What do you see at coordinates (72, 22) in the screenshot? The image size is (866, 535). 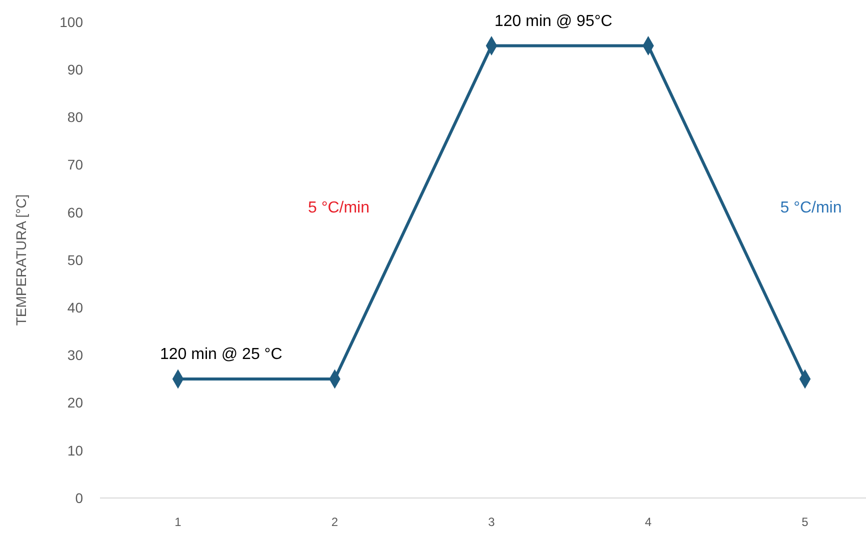 I see `y-tick-label: 100` at bounding box center [72, 22].